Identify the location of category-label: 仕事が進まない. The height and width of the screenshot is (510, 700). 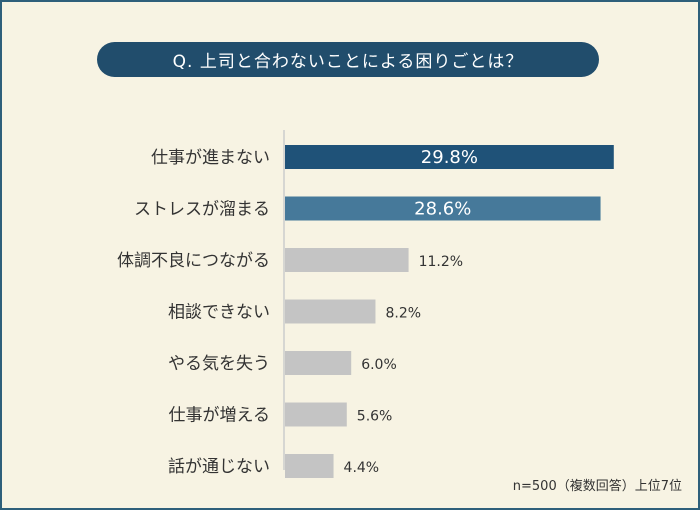
(210, 158).